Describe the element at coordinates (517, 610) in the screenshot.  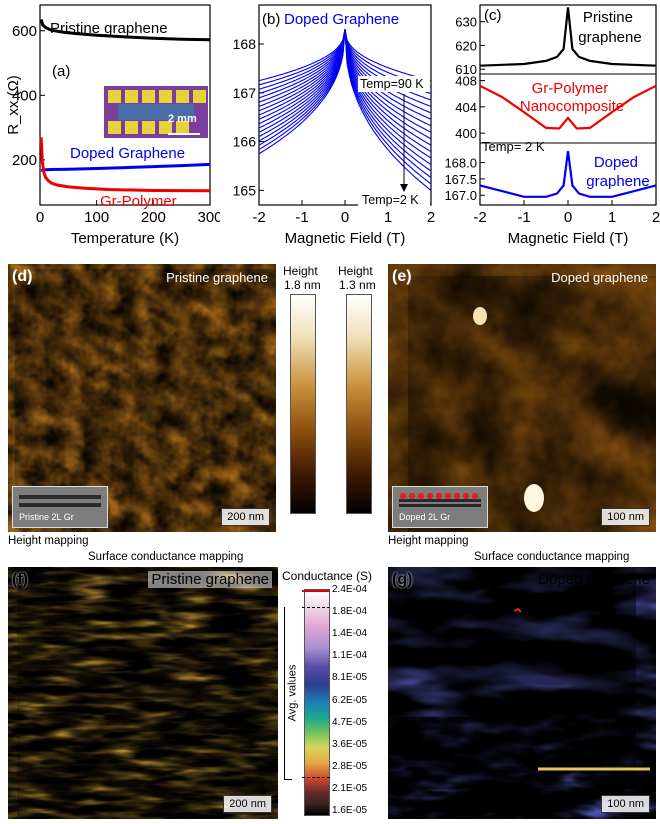
I see `red-hotspot` at that location.